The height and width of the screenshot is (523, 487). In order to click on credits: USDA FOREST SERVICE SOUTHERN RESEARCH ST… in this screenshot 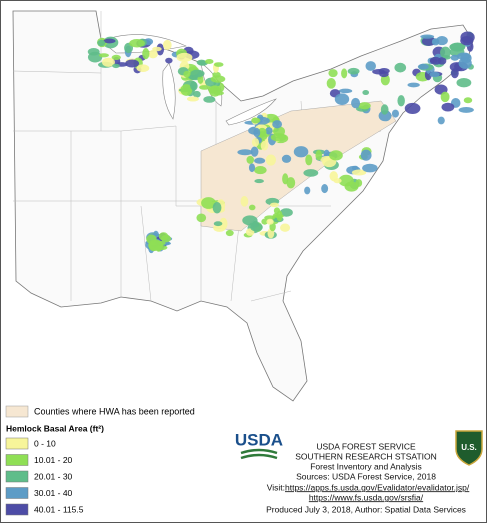, I will do `click(368, 477)`.